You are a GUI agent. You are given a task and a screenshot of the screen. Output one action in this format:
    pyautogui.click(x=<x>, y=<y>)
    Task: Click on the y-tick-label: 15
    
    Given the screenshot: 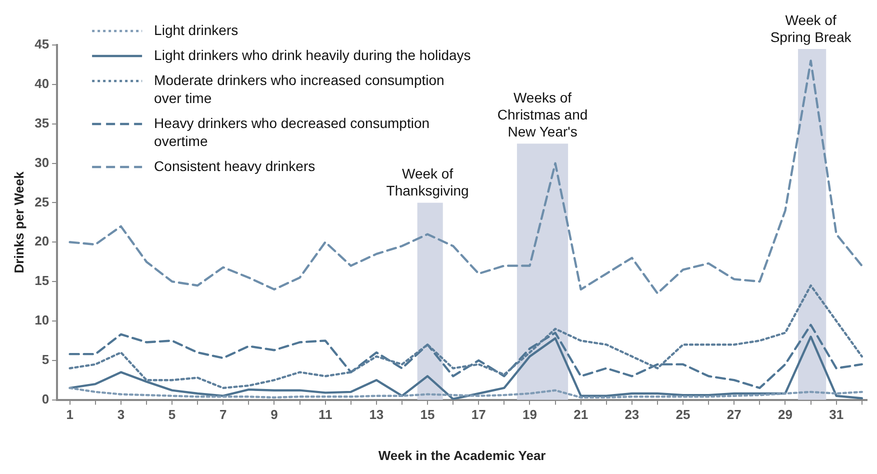 What is the action you would take?
    pyautogui.click(x=42, y=280)
    